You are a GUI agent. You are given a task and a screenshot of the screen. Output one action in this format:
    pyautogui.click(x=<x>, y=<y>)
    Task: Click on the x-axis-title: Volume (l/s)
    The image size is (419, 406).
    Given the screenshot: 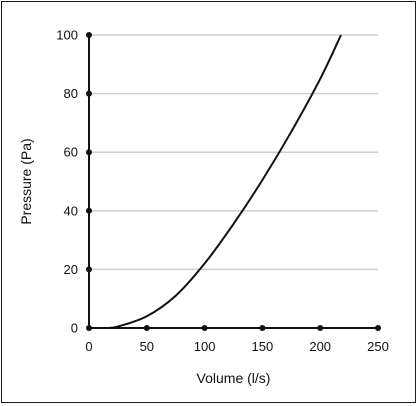 What is the action you would take?
    pyautogui.click(x=234, y=378)
    